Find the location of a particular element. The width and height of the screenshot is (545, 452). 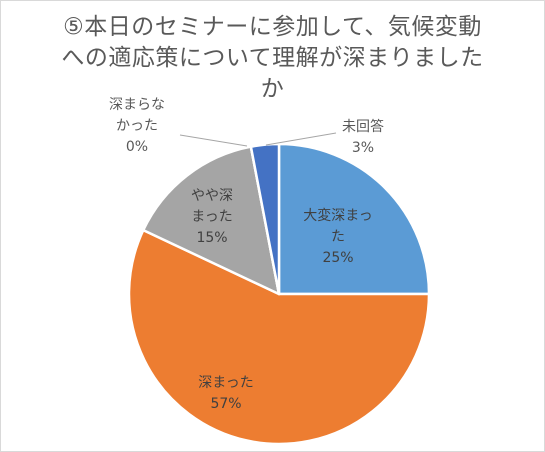

data-label-text: 未回答 is located at coordinates (363, 126).